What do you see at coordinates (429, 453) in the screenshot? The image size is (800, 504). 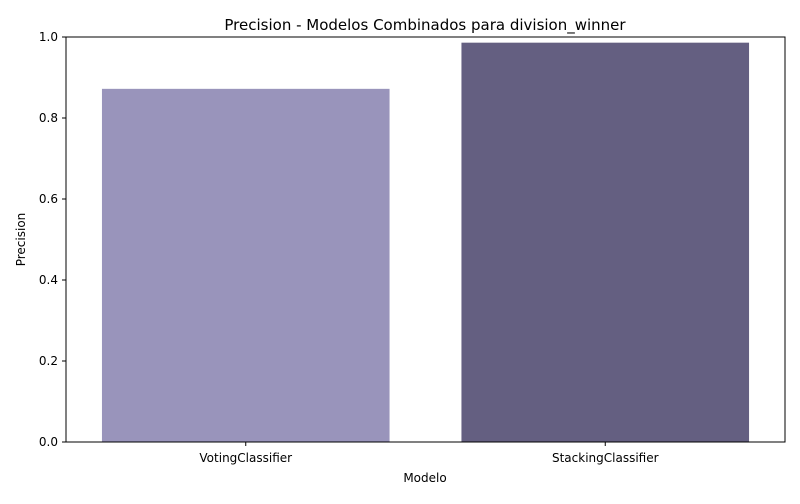 I see `x-axis-ticks: VotingClassifier StackingClassifier` at bounding box center [429, 453].